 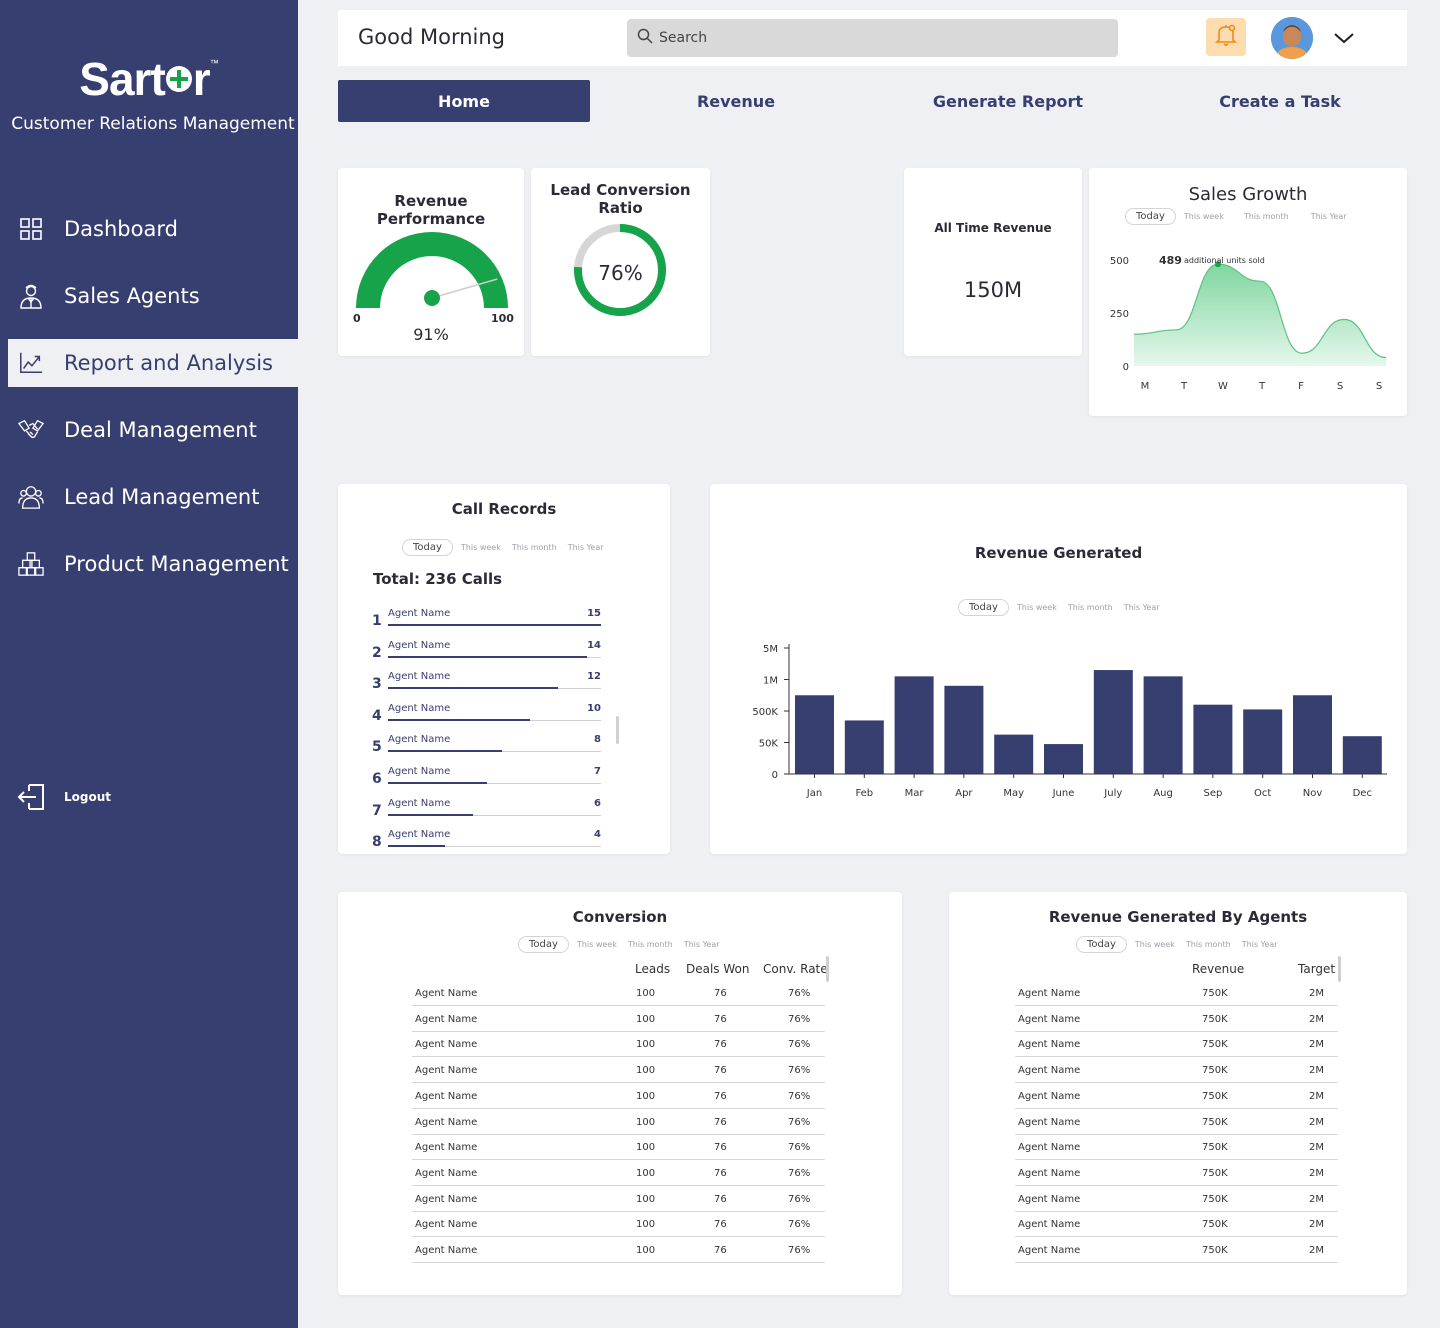 What do you see at coordinates (993, 262) in the screenshot?
I see `all-time-revenue-card: All Time Revenue 150M` at bounding box center [993, 262].